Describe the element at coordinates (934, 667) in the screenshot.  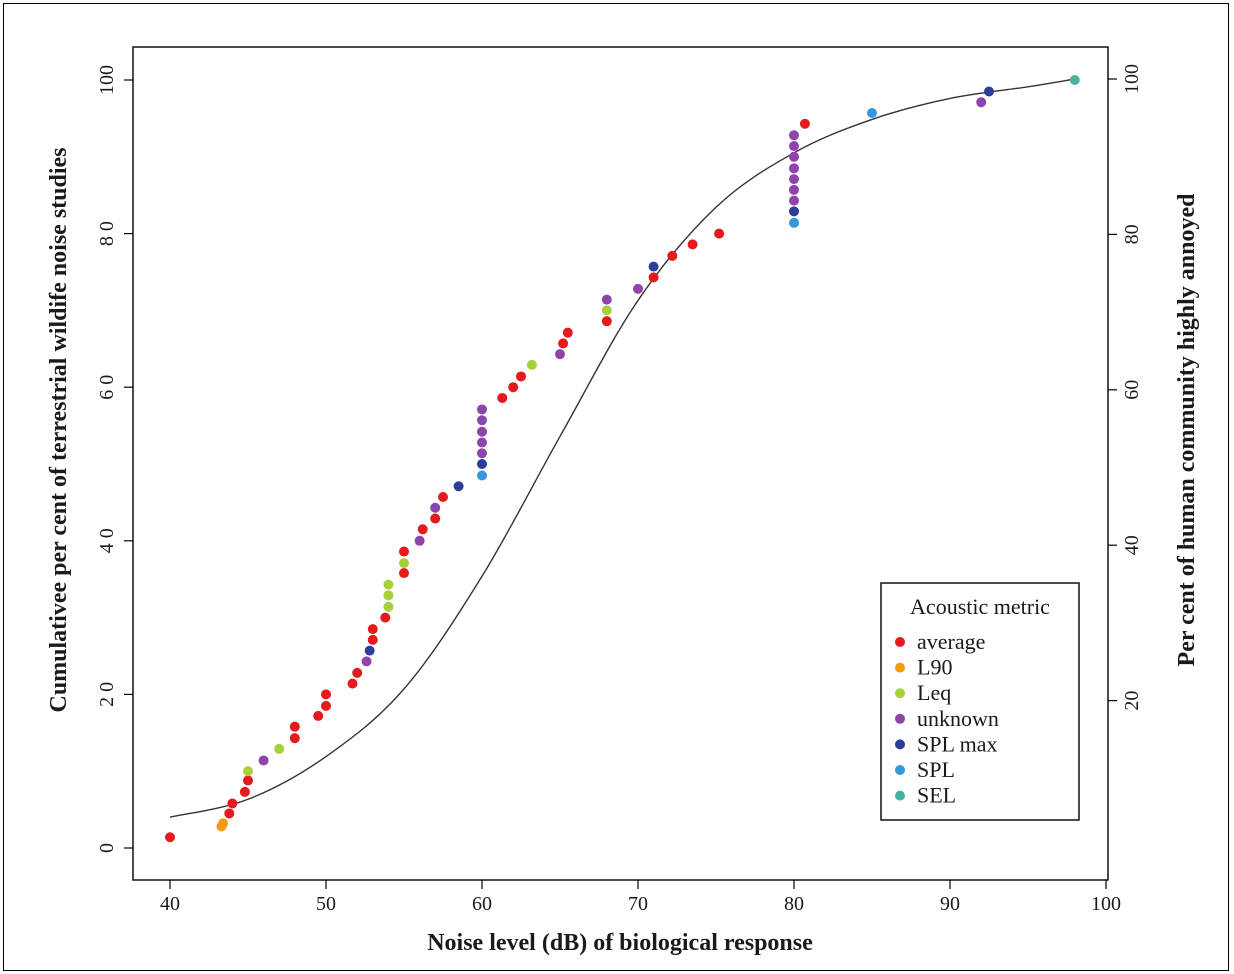
I see `legend-label-l90: L90` at that location.